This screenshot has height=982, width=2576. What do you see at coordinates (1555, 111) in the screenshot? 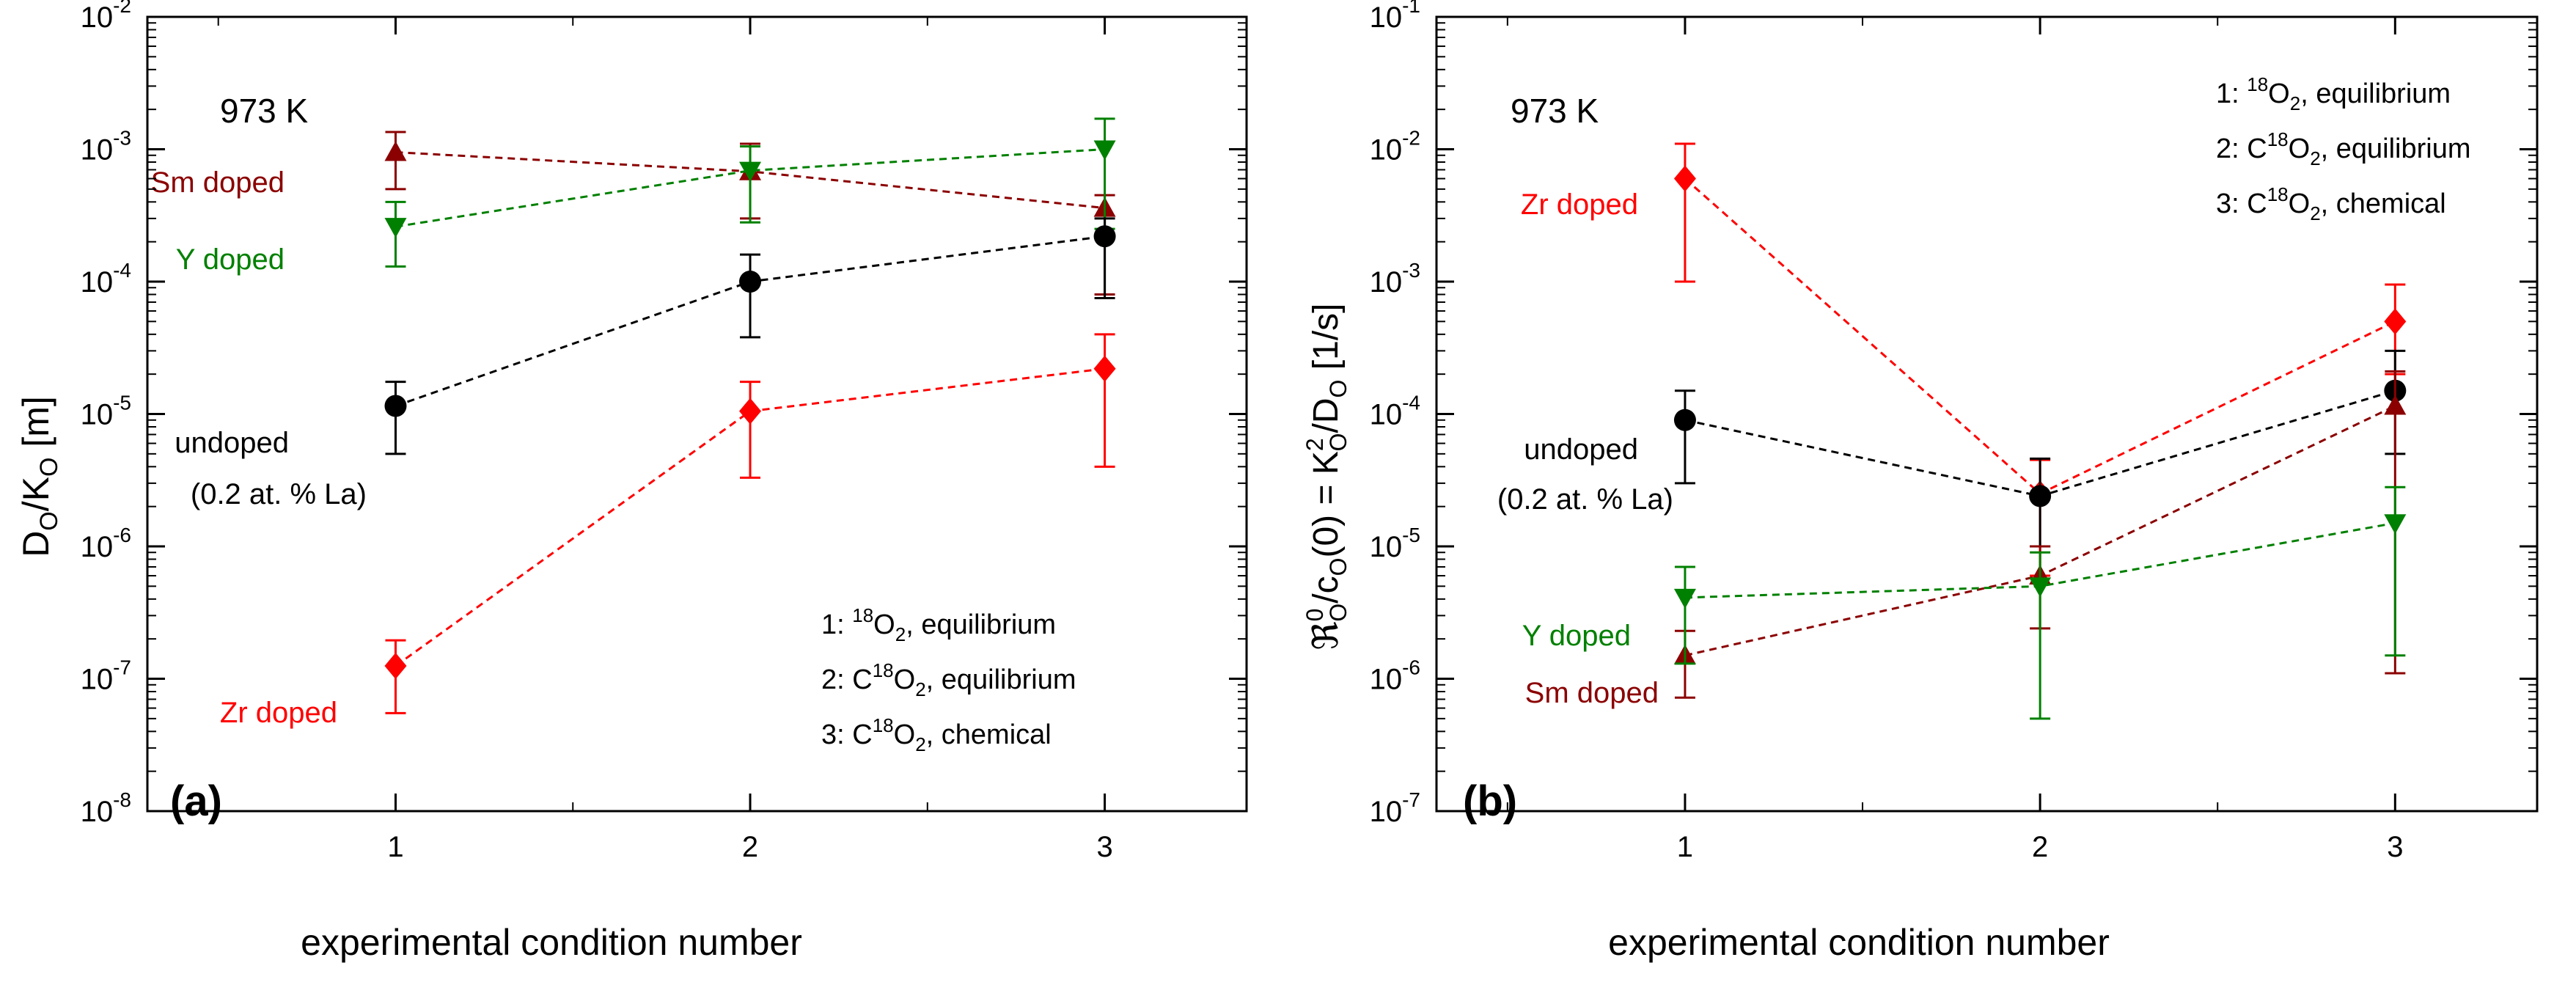
I see `temperature-label-b: 973 K` at bounding box center [1555, 111].